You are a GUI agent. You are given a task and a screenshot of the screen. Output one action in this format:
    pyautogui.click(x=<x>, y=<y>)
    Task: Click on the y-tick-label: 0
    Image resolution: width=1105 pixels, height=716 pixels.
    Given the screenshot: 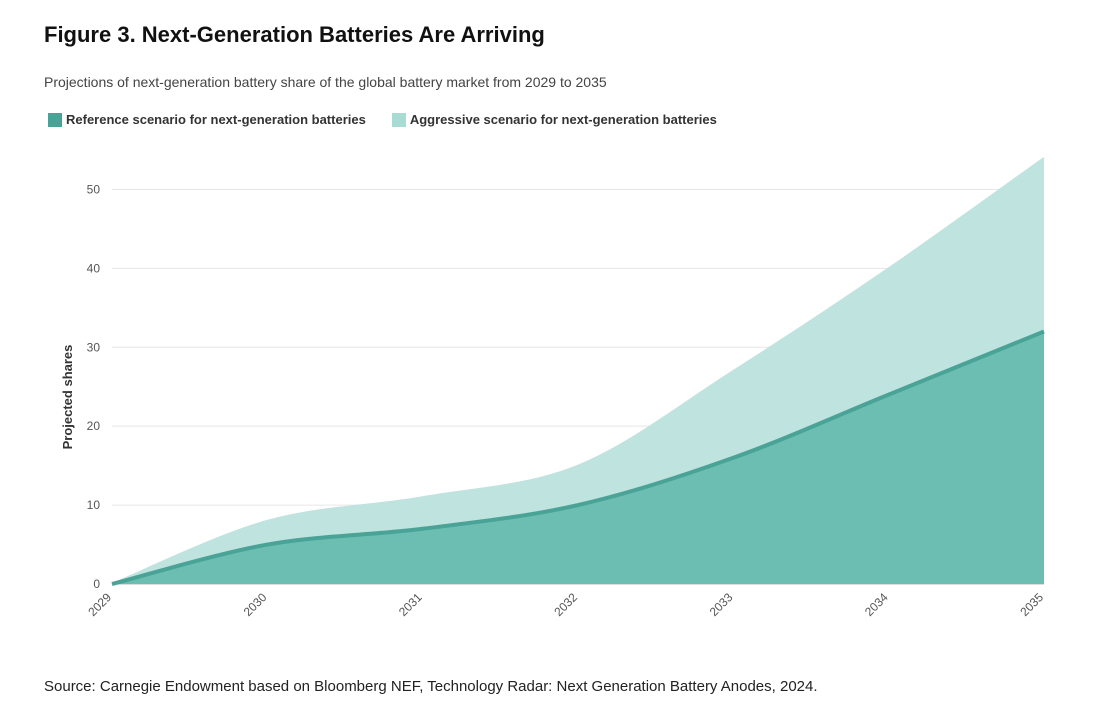 What is the action you would take?
    pyautogui.click(x=96, y=584)
    